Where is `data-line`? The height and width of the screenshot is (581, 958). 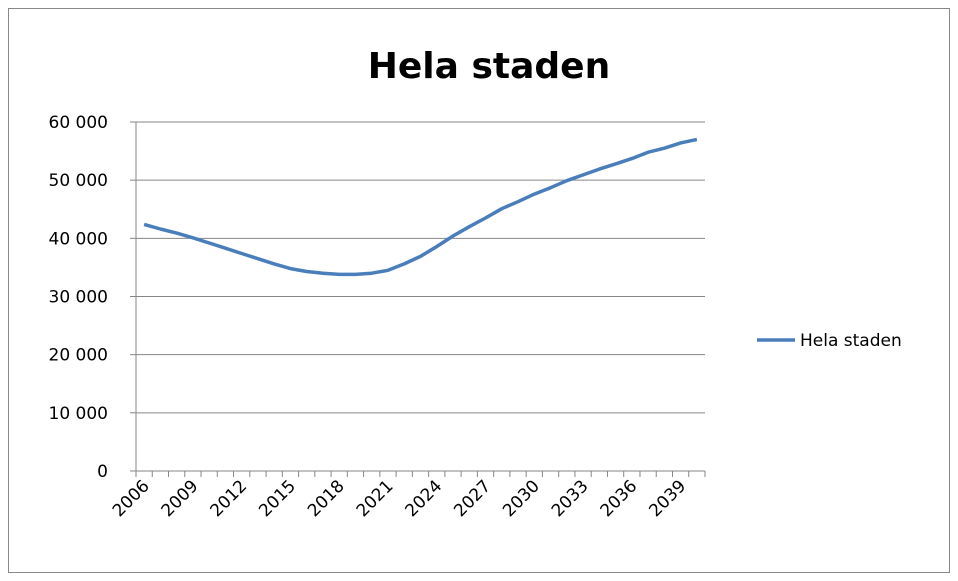
data-line is located at coordinates (420, 207).